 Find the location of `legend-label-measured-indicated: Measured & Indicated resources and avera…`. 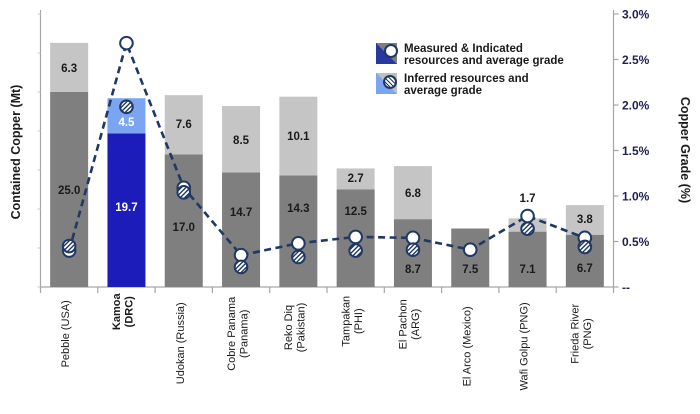

legend-label-measured-indicated: Measured & Indicated resources and avera… is located at coordinates (484, 55).